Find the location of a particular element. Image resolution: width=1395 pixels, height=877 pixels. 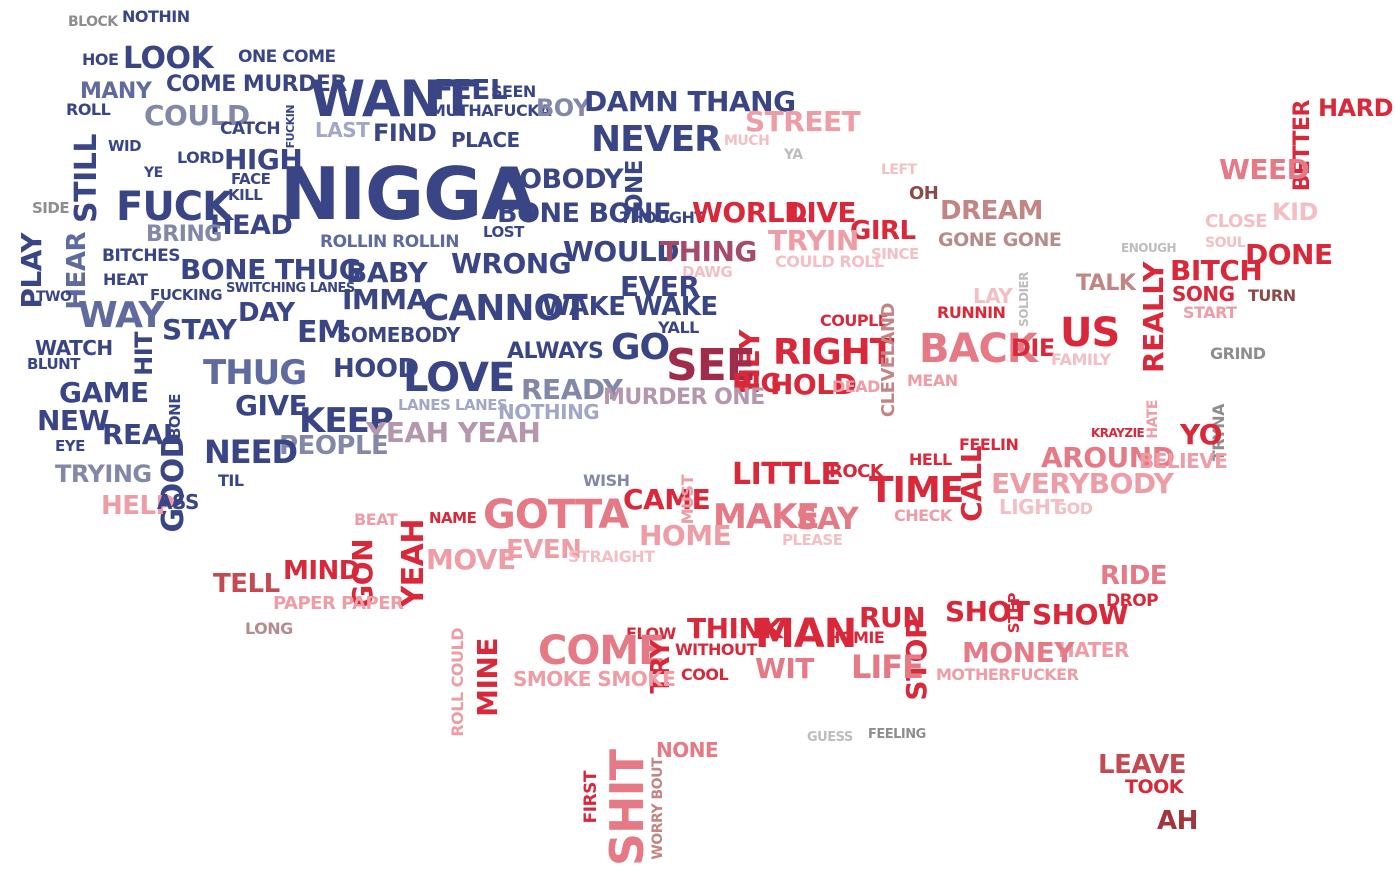

word-flow: FLOW is located at coordinates (651, 633).